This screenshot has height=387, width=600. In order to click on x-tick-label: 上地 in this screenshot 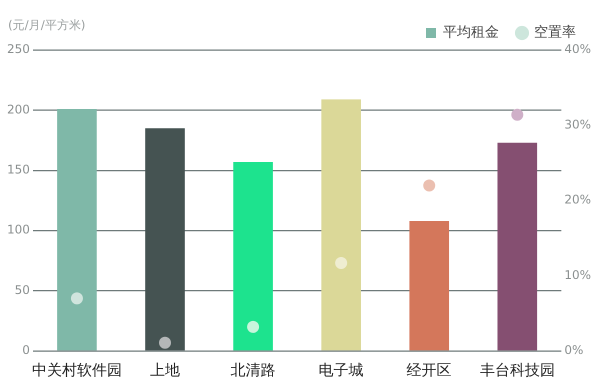, I will do `click(165, 369)`.